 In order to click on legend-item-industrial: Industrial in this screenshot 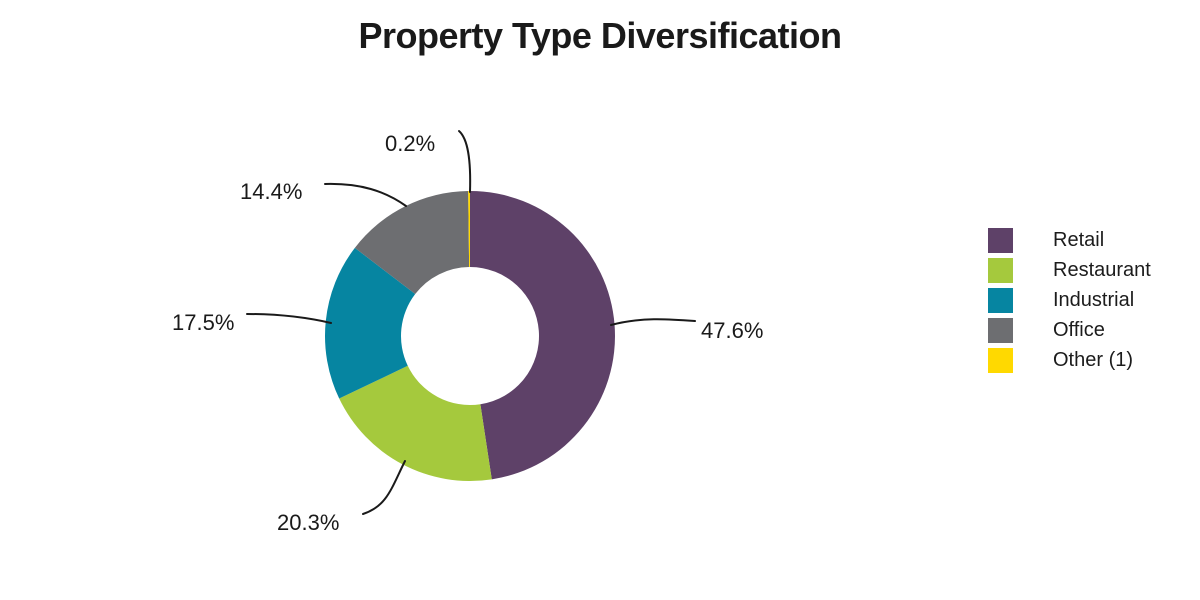, I will do `click(1069, 300)`.